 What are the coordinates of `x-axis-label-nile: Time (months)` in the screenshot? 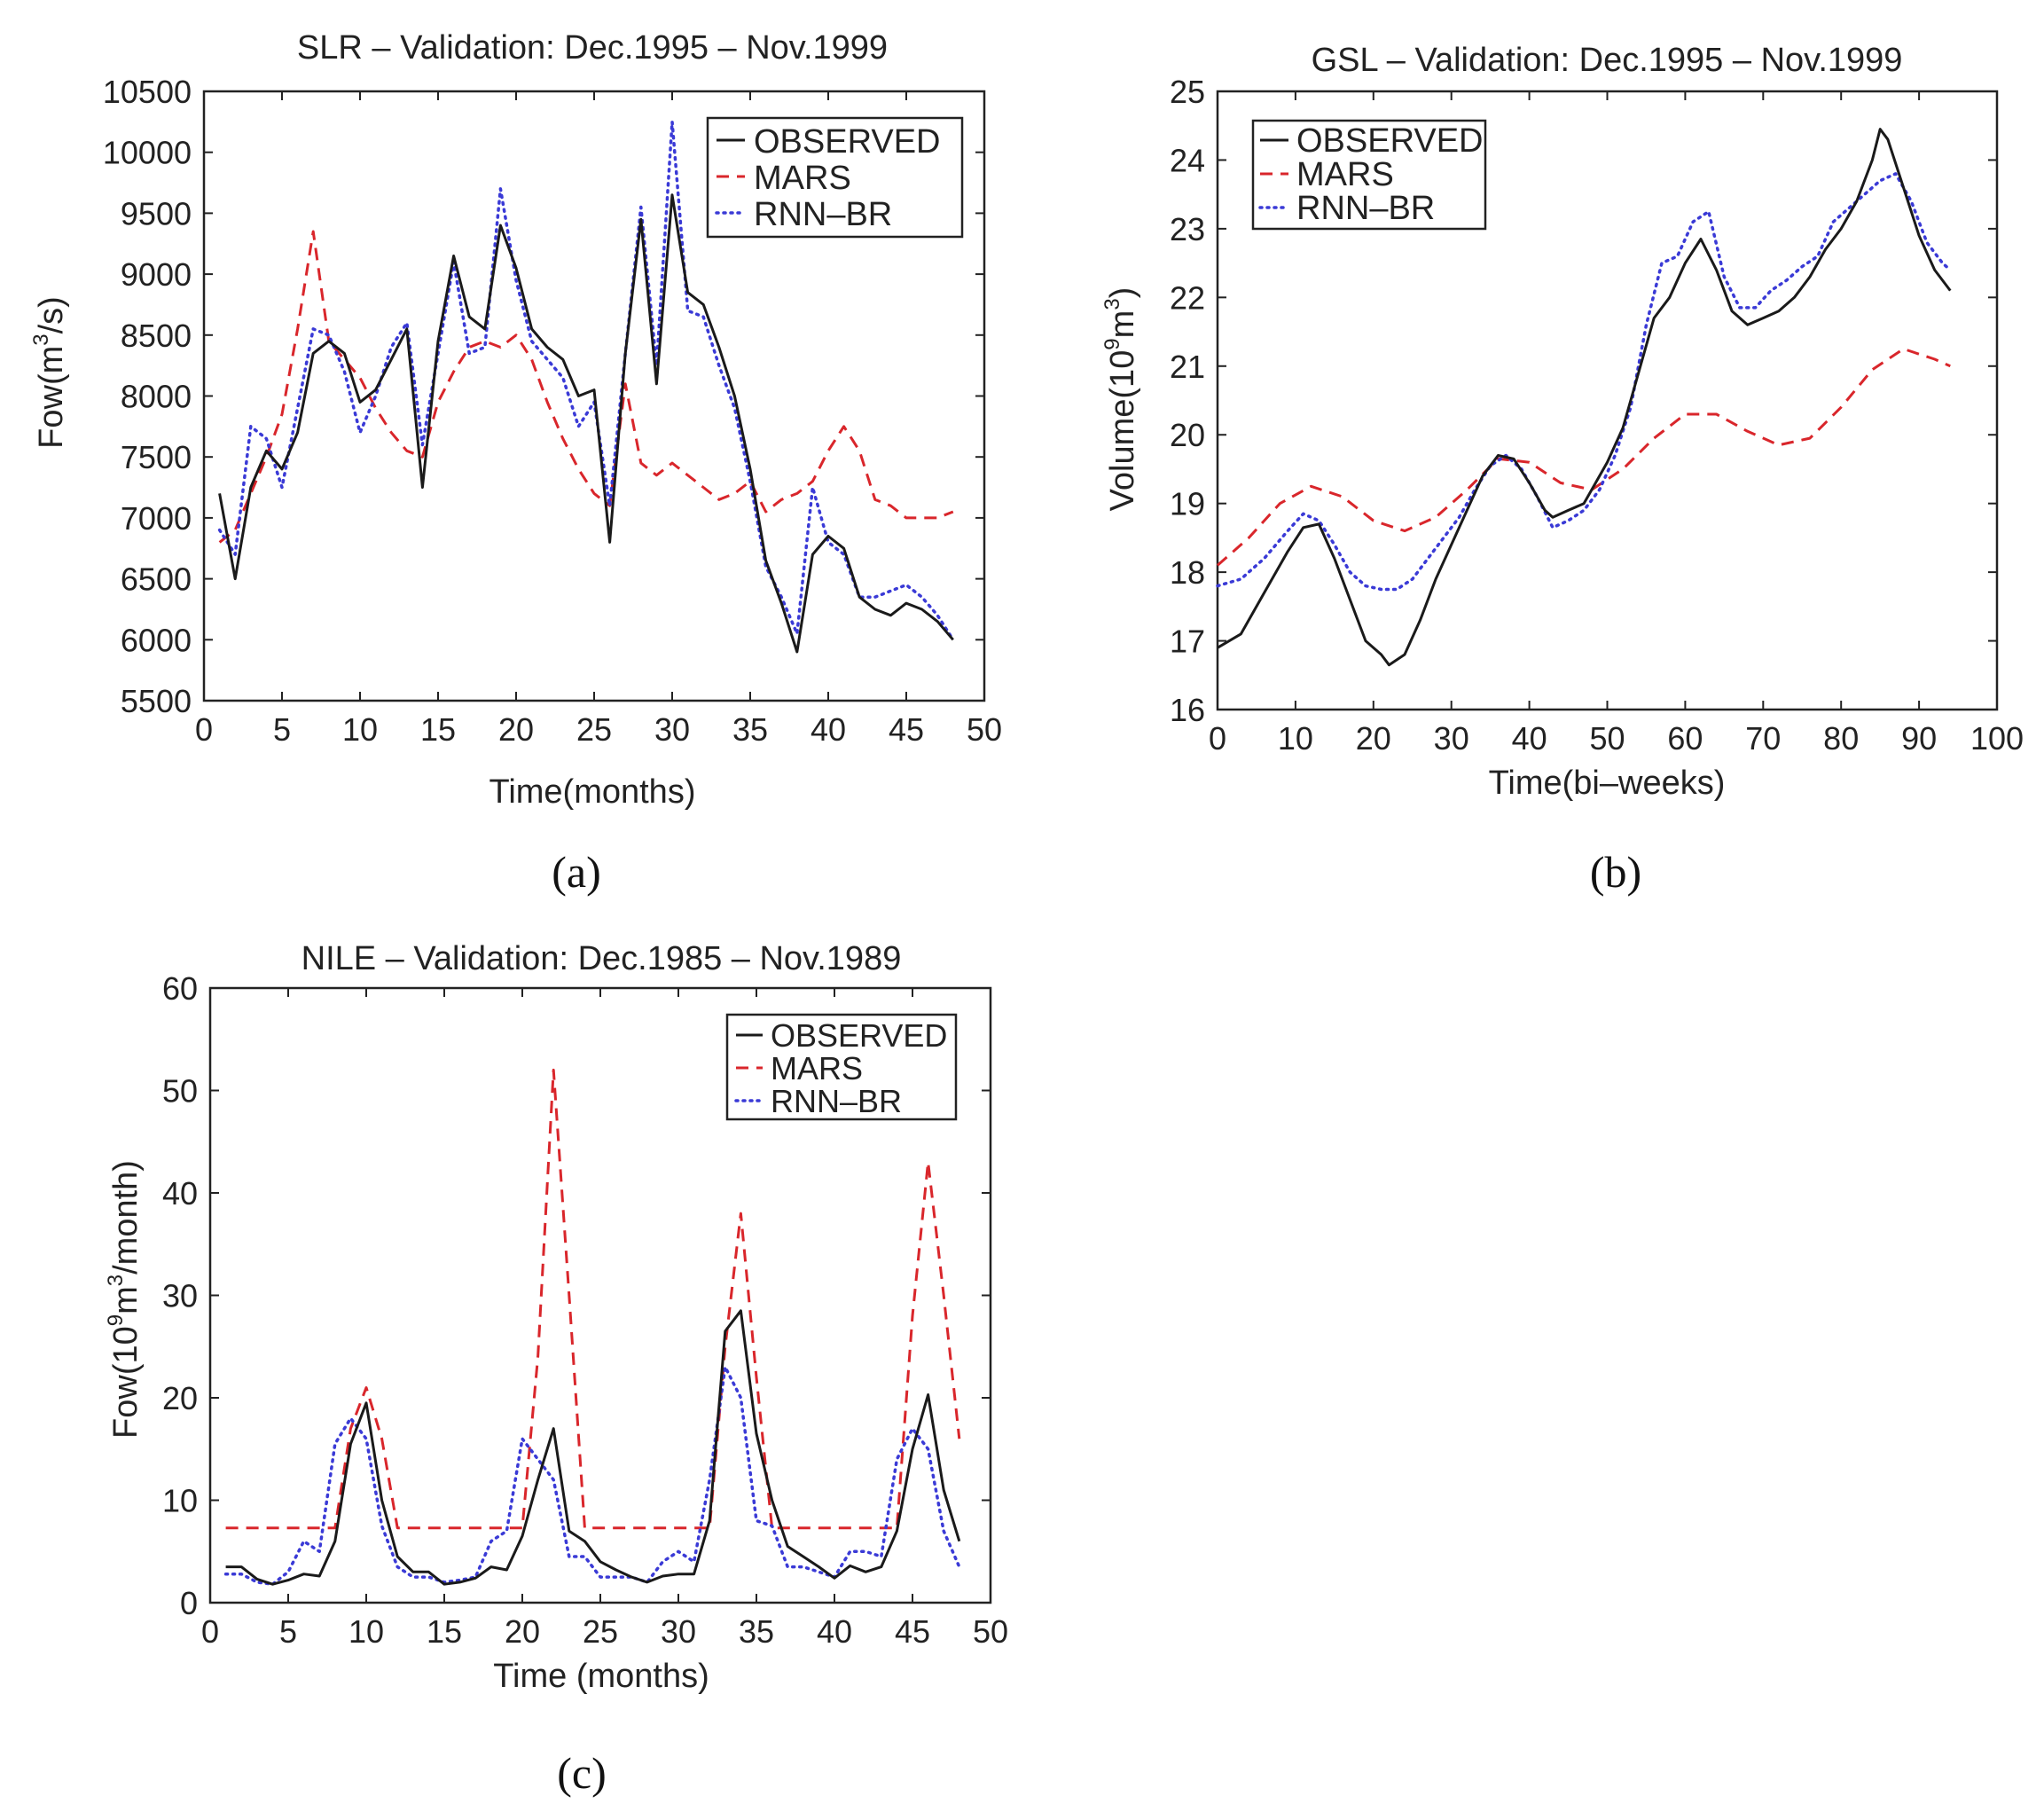 It's located at (601, 1676).